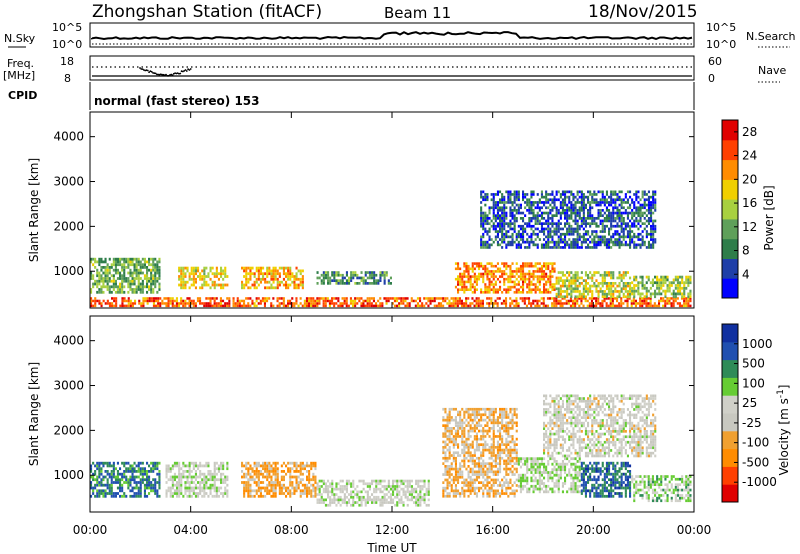 The image size is (800, 554). I want to click on power-colorbar-label: Power [dB], so click(769, 217).